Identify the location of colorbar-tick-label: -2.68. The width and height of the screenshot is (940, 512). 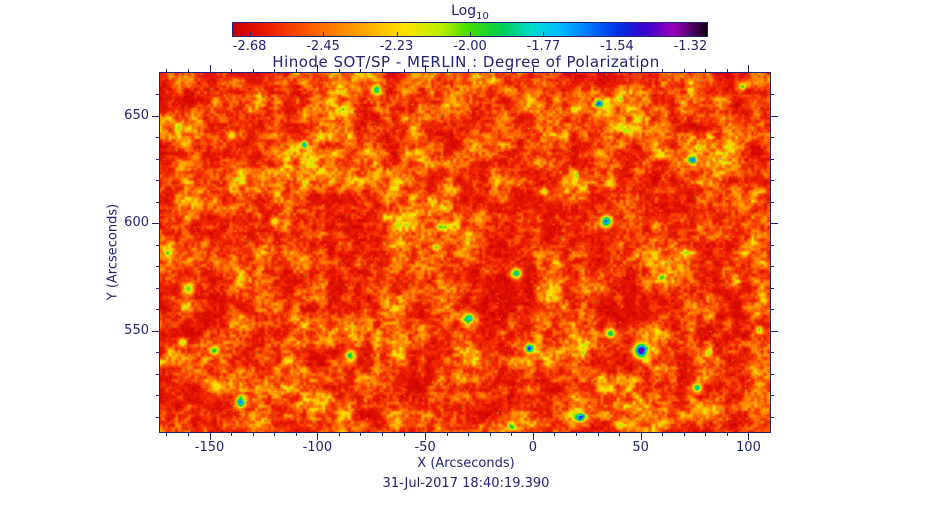
(249, 46).